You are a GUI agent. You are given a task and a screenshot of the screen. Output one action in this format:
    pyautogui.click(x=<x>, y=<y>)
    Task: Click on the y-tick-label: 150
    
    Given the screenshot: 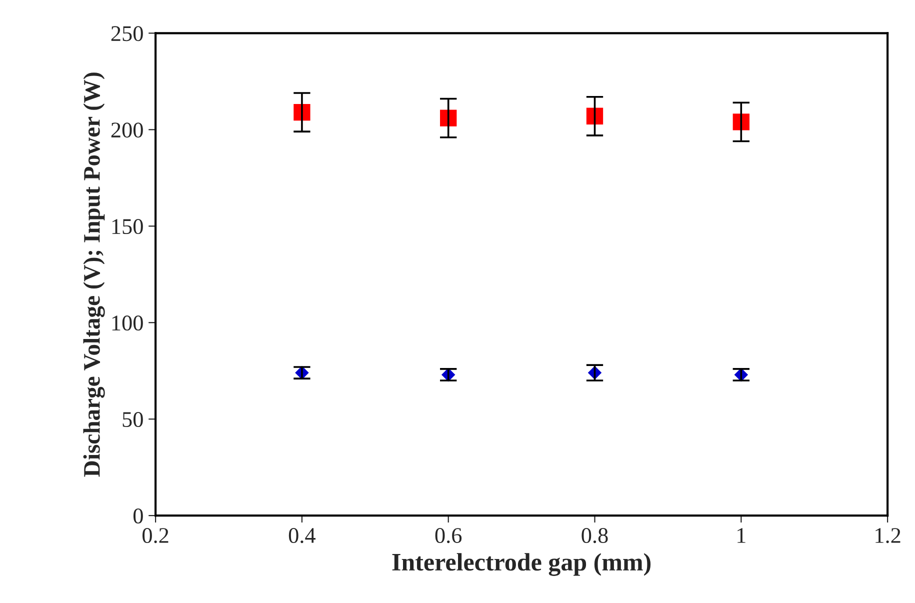 What is the action you would take?
    pyautogui.click(x=127, y=226)
    